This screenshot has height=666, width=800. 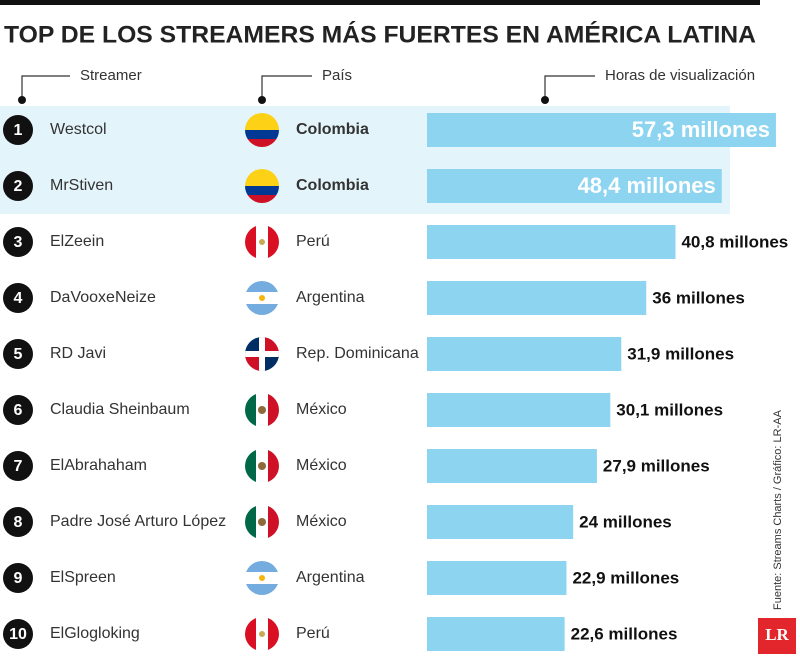 I want to click on rank: 5, so click(x=18, y=354).